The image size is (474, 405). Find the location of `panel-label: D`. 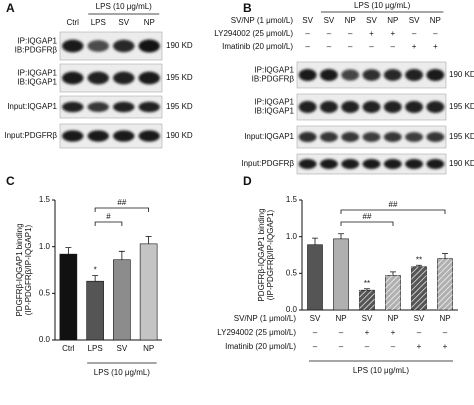

panel-label: D is located at coordinates (247, 181).